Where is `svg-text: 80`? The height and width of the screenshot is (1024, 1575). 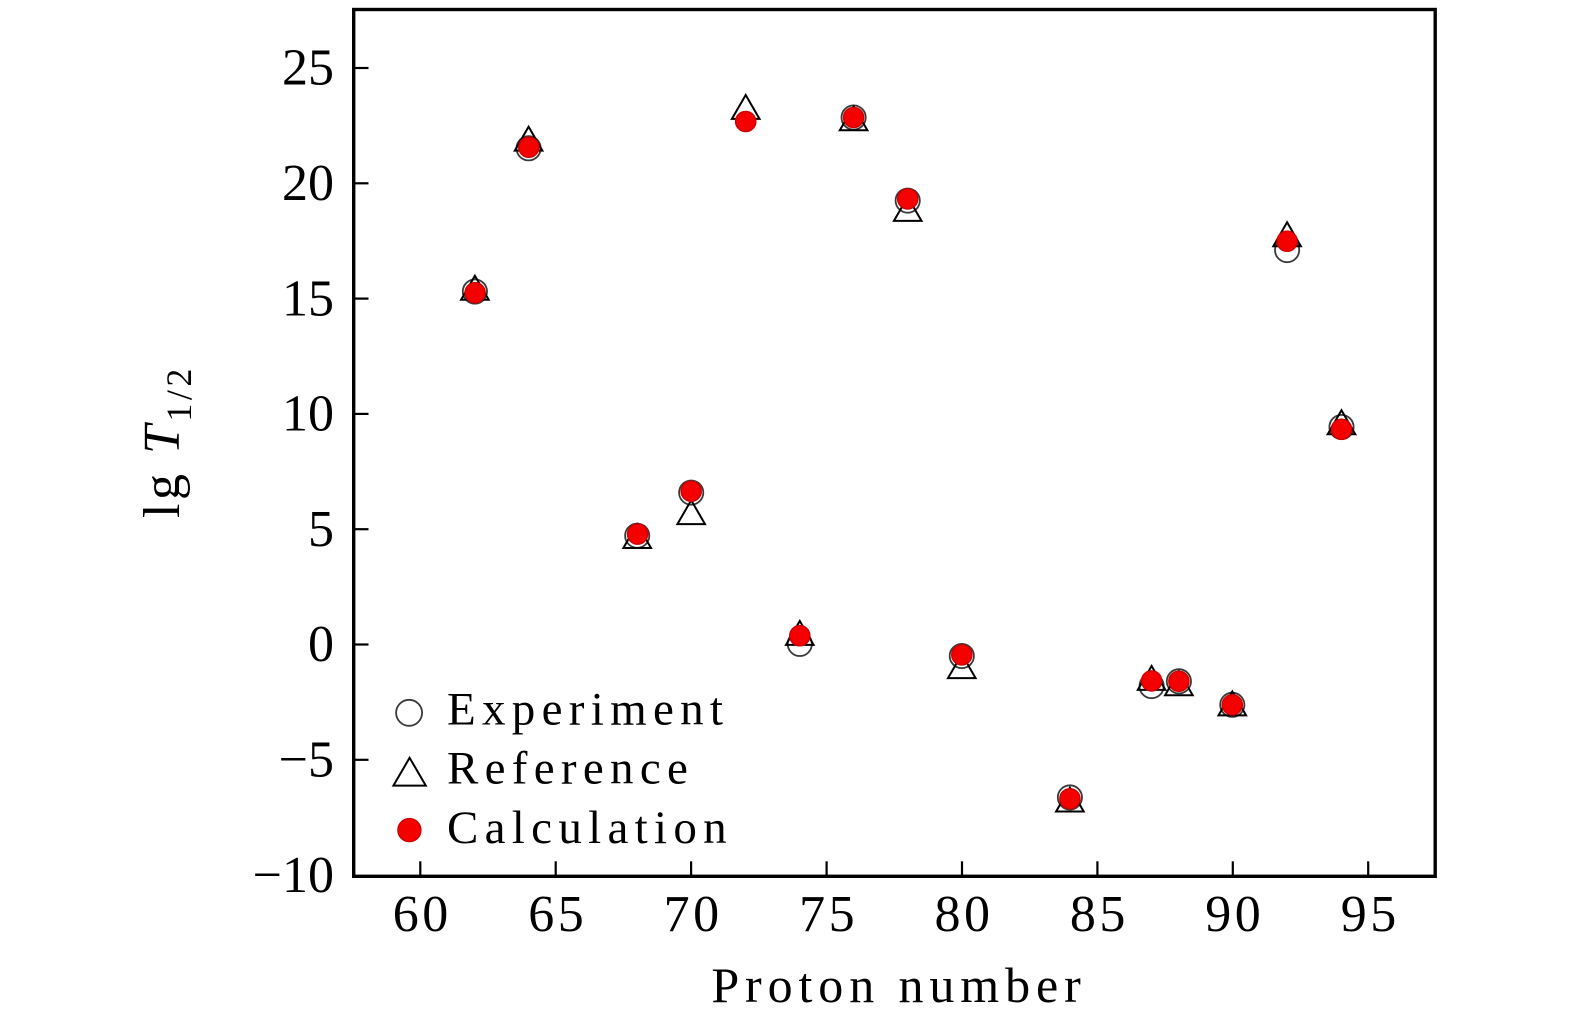 svg-text: 80 is located at coordinates (964, 914).